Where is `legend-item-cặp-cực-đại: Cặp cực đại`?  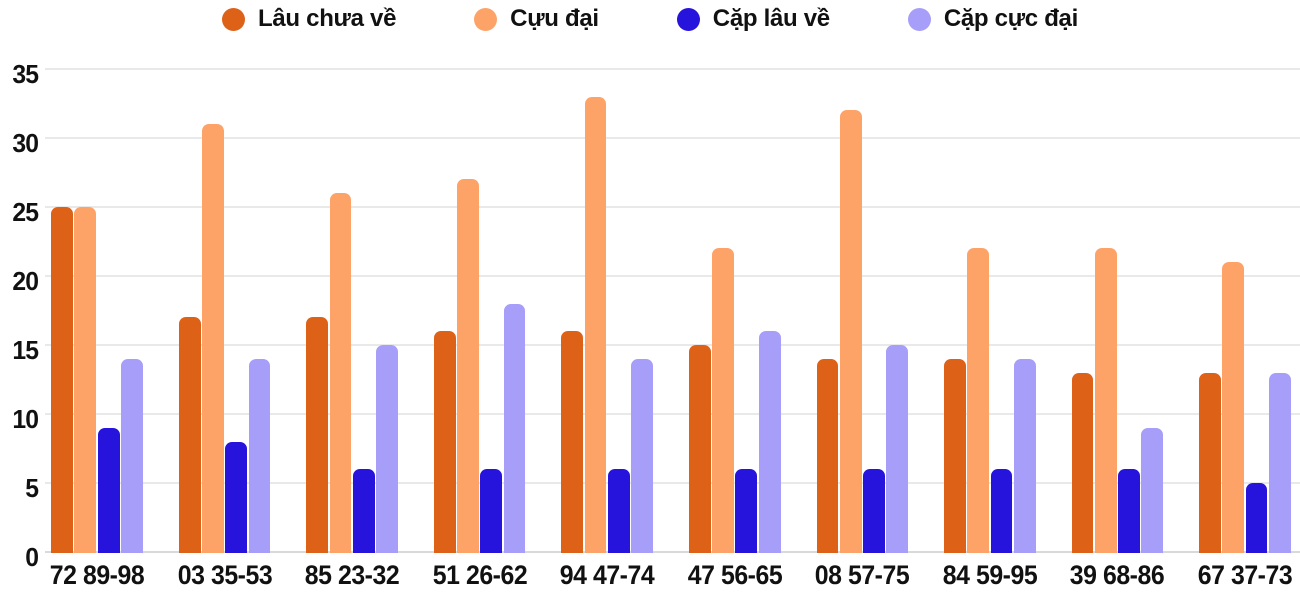 legend-item-cặp-cực-đại: Cặp cực đại is located at coordinates (992, 19).